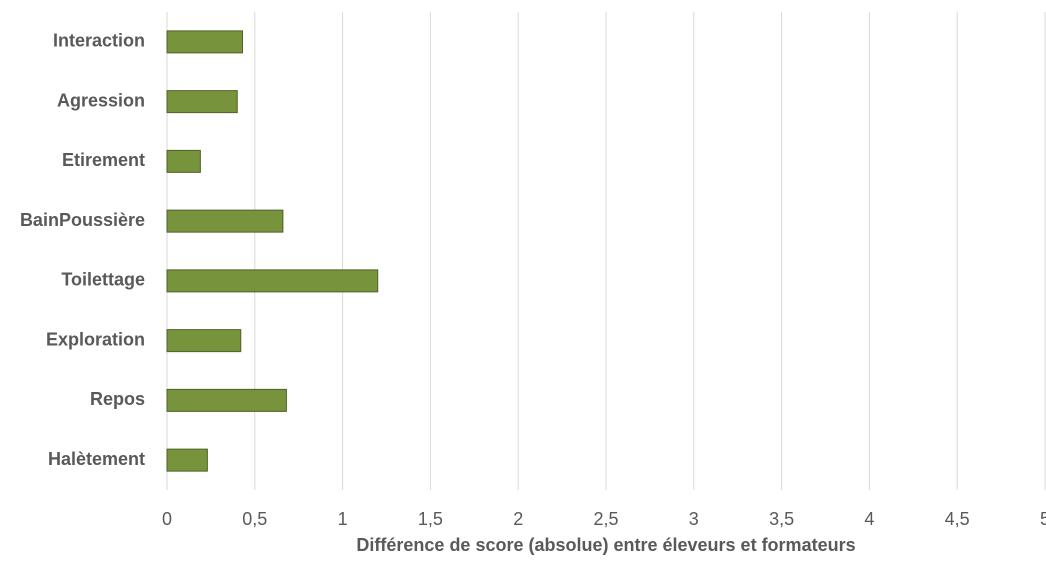  I want to click on category-label: Toilettage, so click(103, 280).